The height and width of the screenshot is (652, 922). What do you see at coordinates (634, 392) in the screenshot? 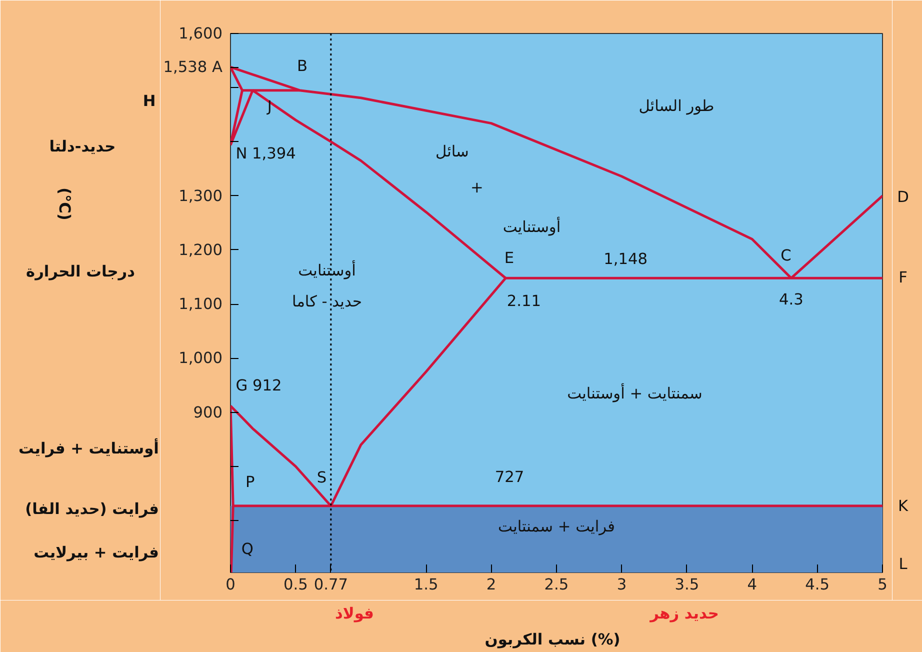
I see `annotation: سمنتايت + أوستنايت` at bounding box center [634, 392].